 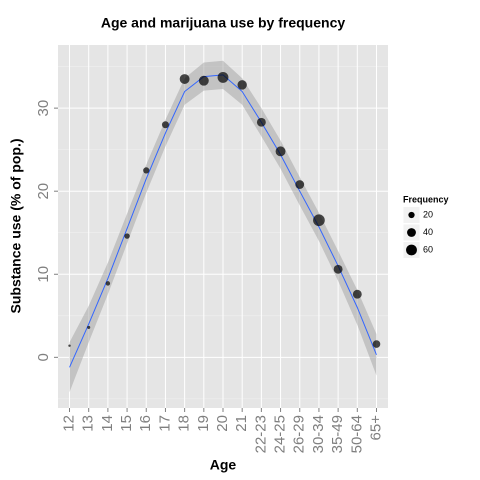 What do you see at coordinates (43, 357) in the screenshot?
I see `y-tick-label: 0` at bounding box center [43, 357].